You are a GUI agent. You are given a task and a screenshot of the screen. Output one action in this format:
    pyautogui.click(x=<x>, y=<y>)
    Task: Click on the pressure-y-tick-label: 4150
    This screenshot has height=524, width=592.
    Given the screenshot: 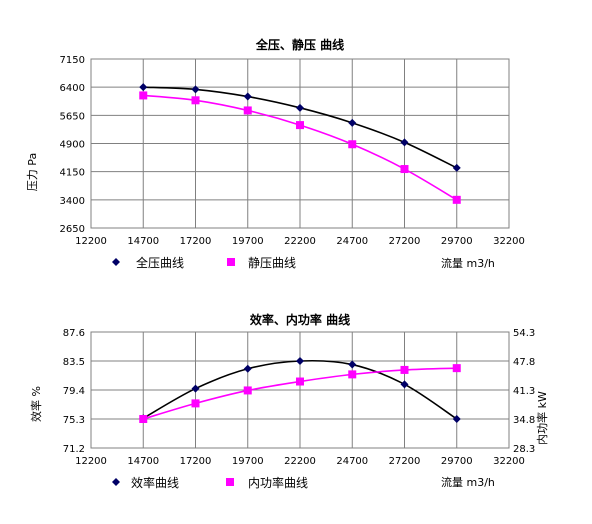 What is the action you would take?
    pyautogui.click(x=72, y=173)
    